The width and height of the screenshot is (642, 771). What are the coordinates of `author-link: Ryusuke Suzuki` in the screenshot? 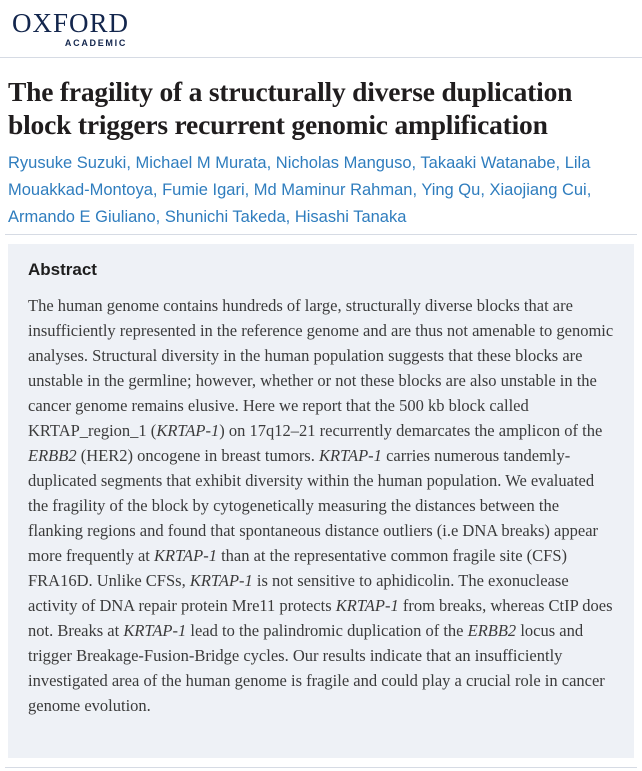 It's located at (67, 163).